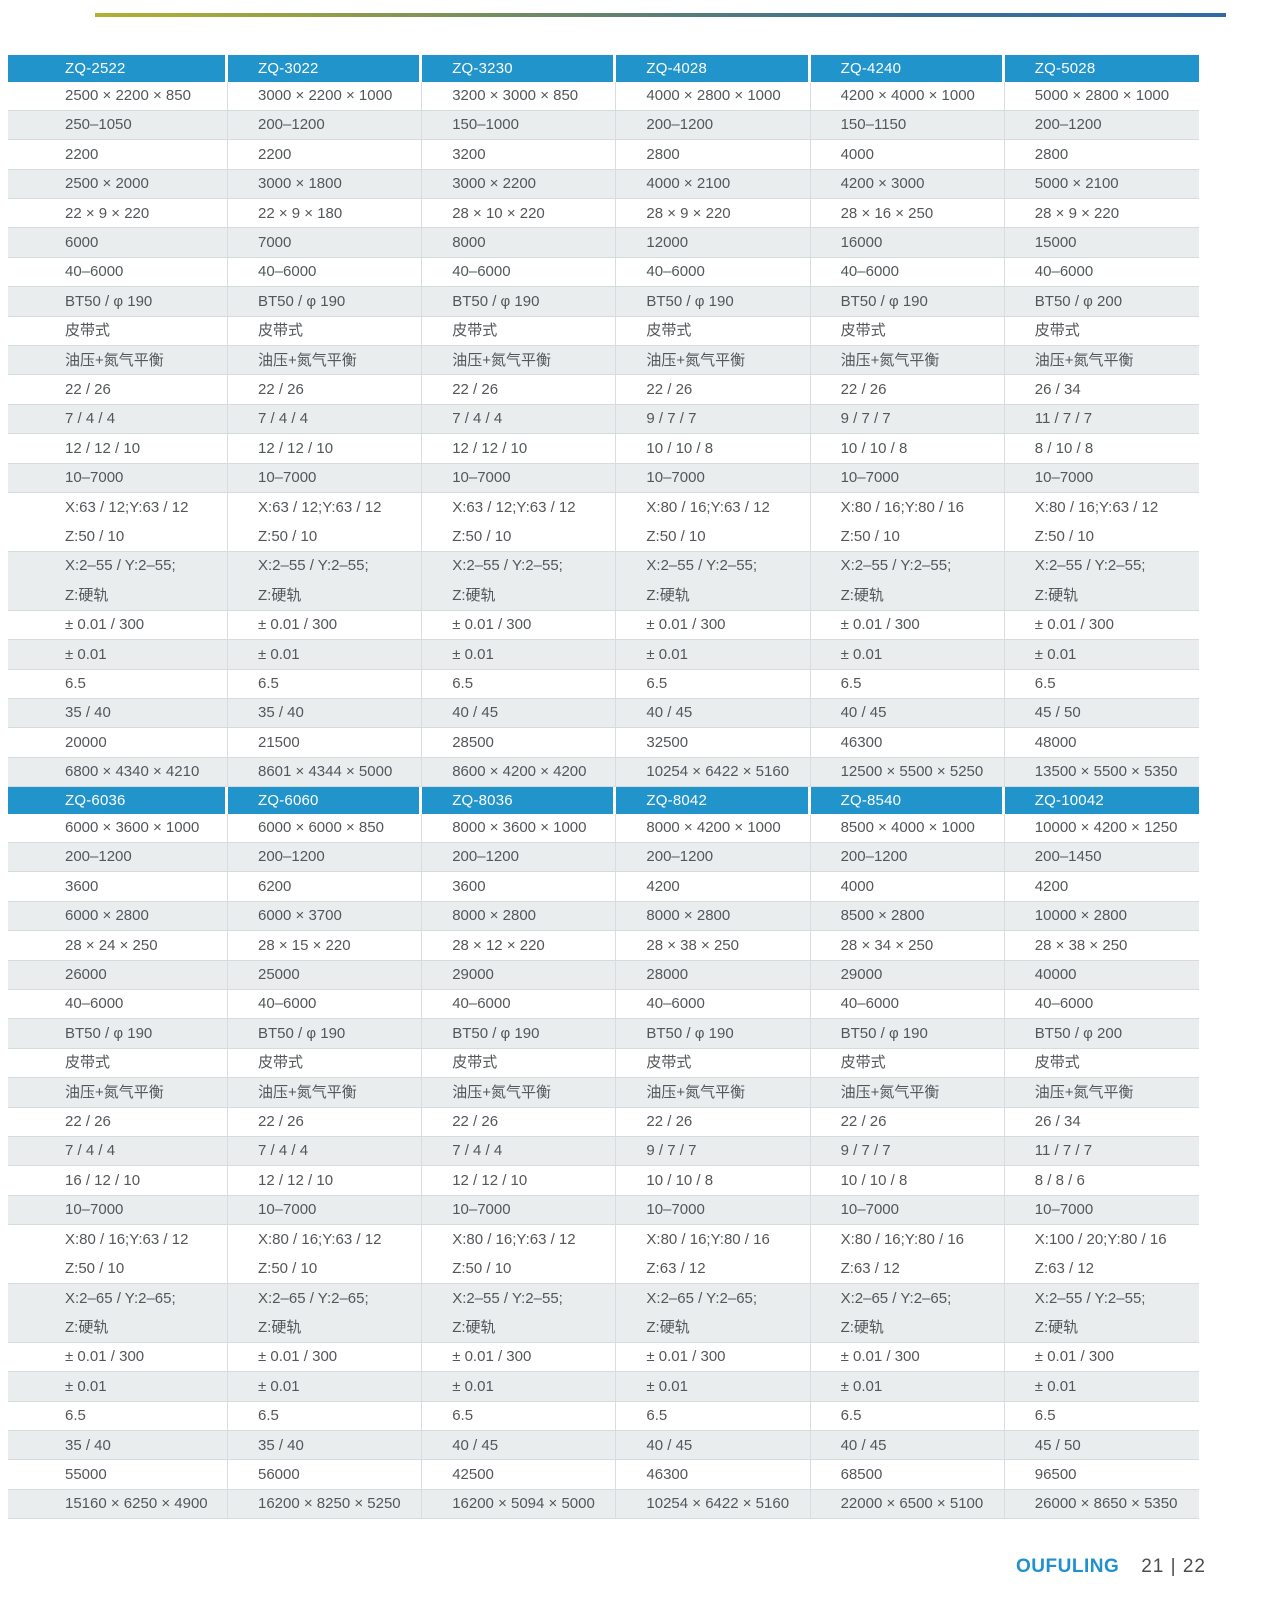  I want to click on spec-value-cell: 12000, so click(713, 242).